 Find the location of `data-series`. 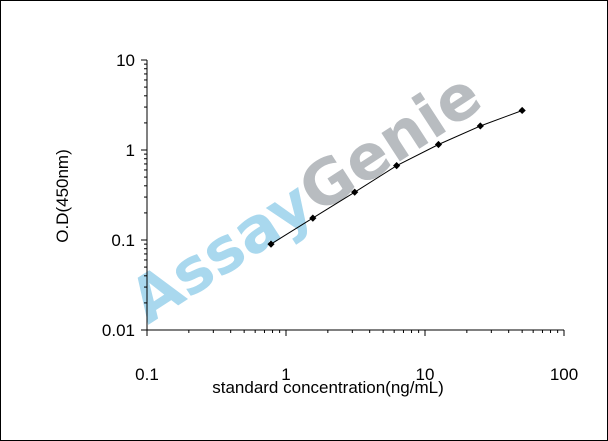

data-series is located at coordinates (396, 177).